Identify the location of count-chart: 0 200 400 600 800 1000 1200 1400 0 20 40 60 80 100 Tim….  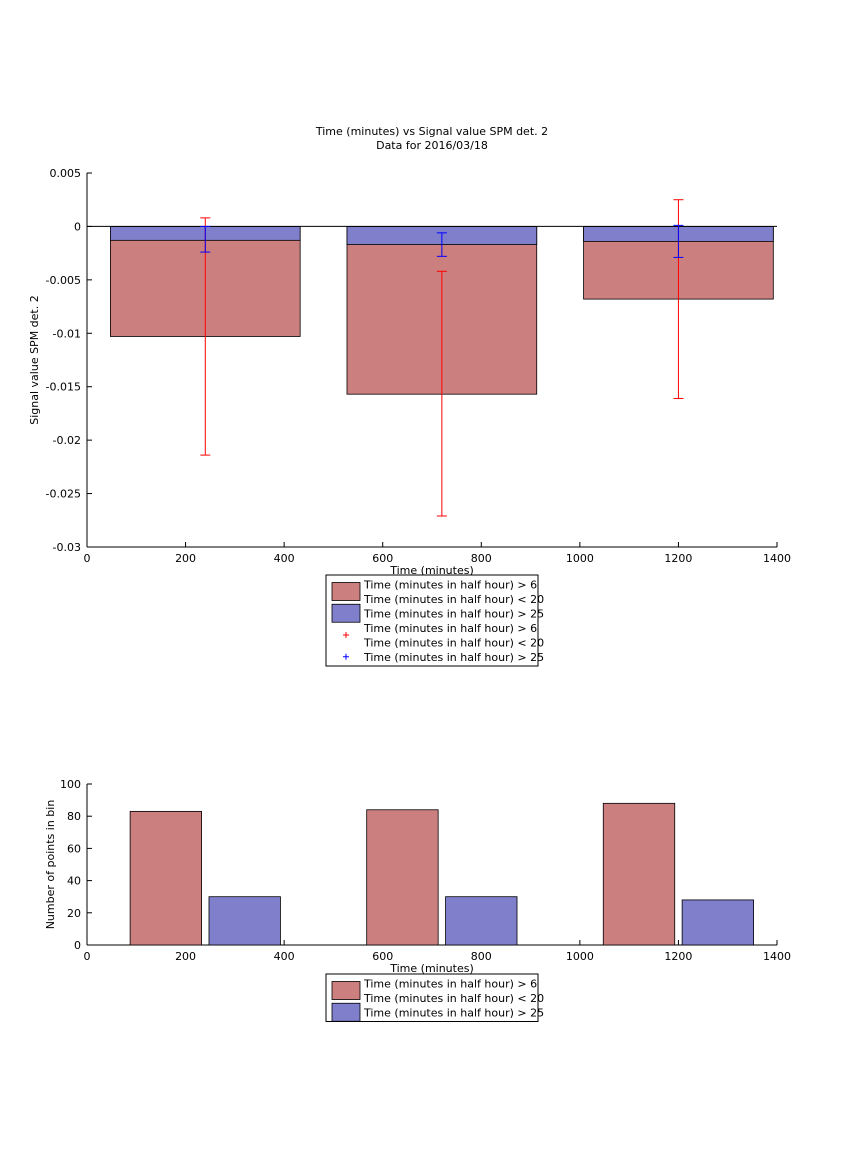
(417, 876).